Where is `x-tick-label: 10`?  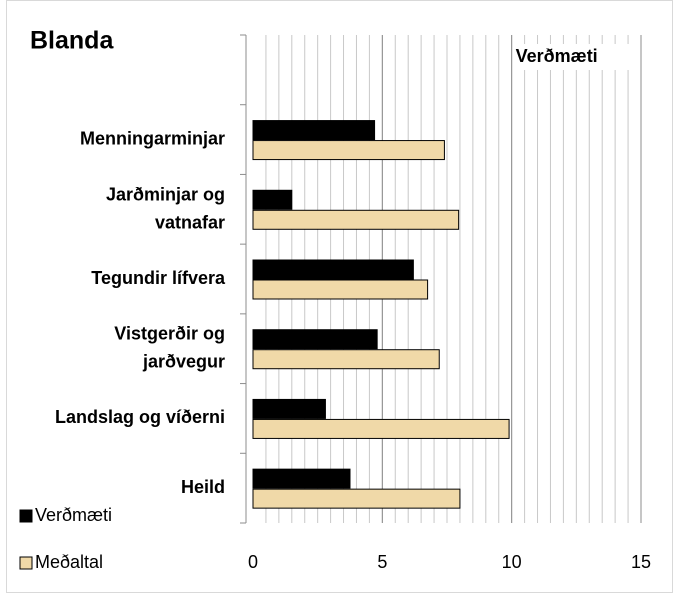
x-tick-label: 10 is located at coordinates (512, 562).